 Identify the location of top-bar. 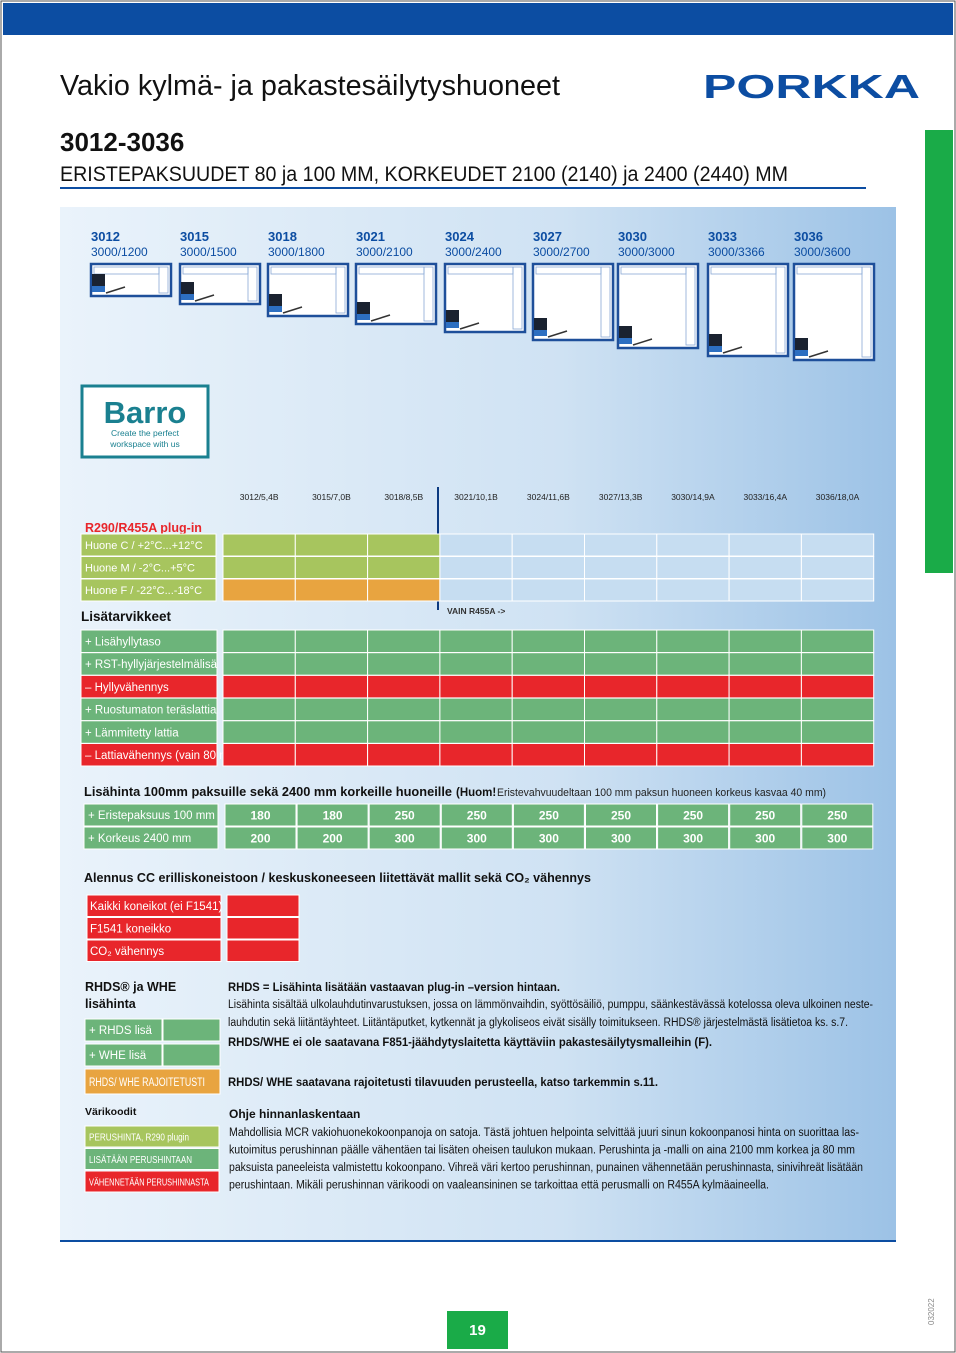
(478, 19).